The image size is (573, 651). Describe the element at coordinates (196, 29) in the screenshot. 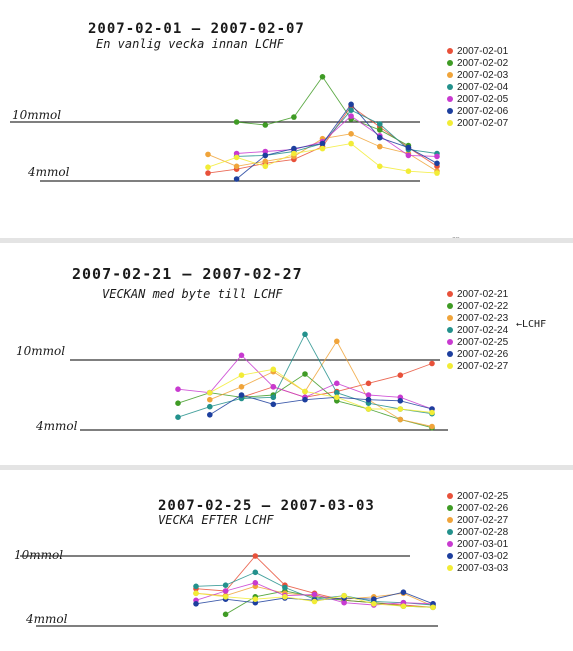

I see `chart-1-title: 2007-02-01 — 2007-02-07` at that location.